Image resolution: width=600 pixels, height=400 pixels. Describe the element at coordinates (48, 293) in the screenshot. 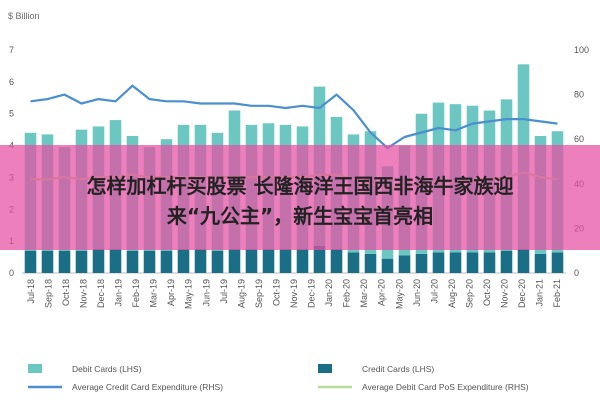

I see `x-axis-tick-Sep-18: Sep-18` at that location.